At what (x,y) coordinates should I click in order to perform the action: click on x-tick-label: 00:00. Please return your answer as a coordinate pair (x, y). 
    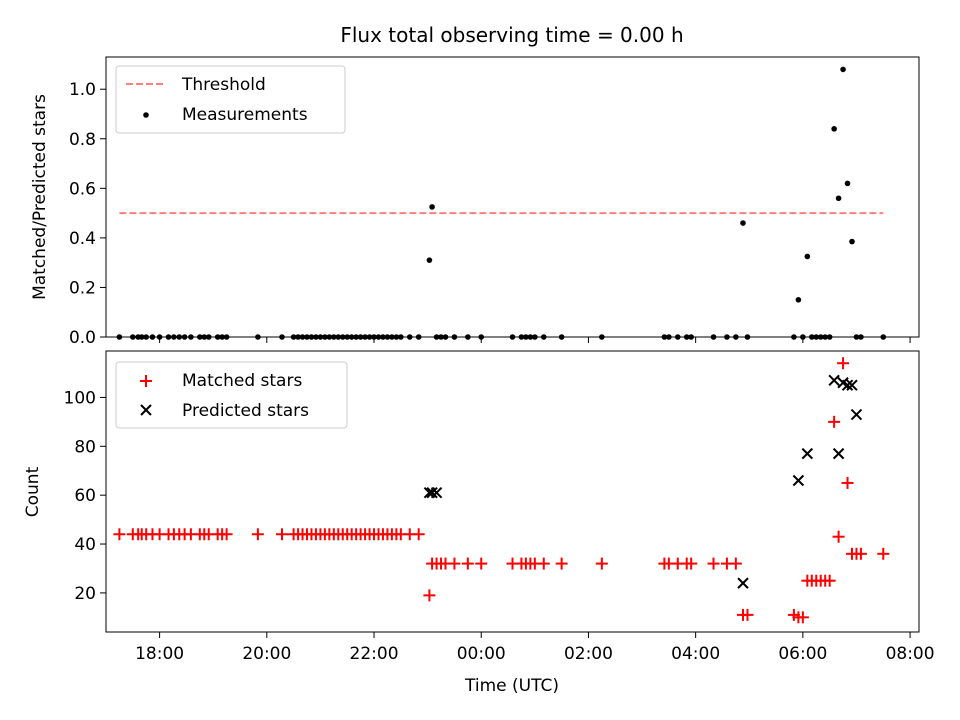
    Looking at the image, I should click on (481, 654).